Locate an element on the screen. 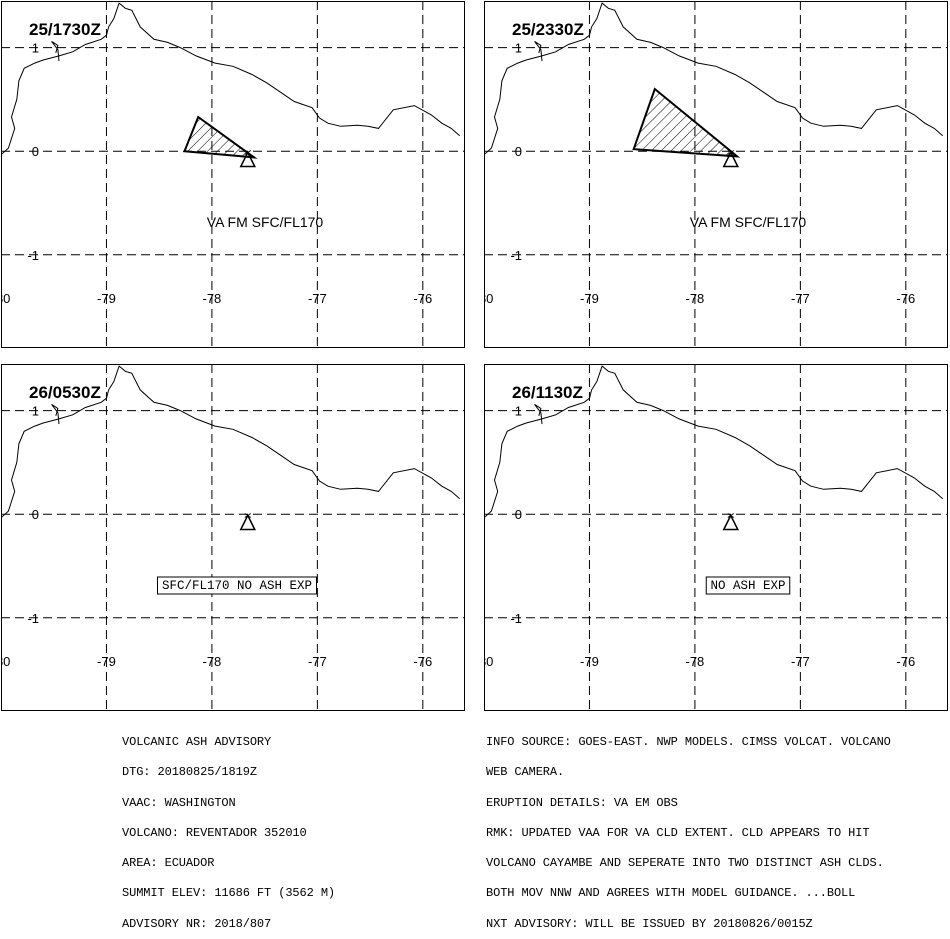 This screenshot has height=939, width=950. advisory-dtg: DTG: 20180825/1819Z is located at coordinates (189, 772).